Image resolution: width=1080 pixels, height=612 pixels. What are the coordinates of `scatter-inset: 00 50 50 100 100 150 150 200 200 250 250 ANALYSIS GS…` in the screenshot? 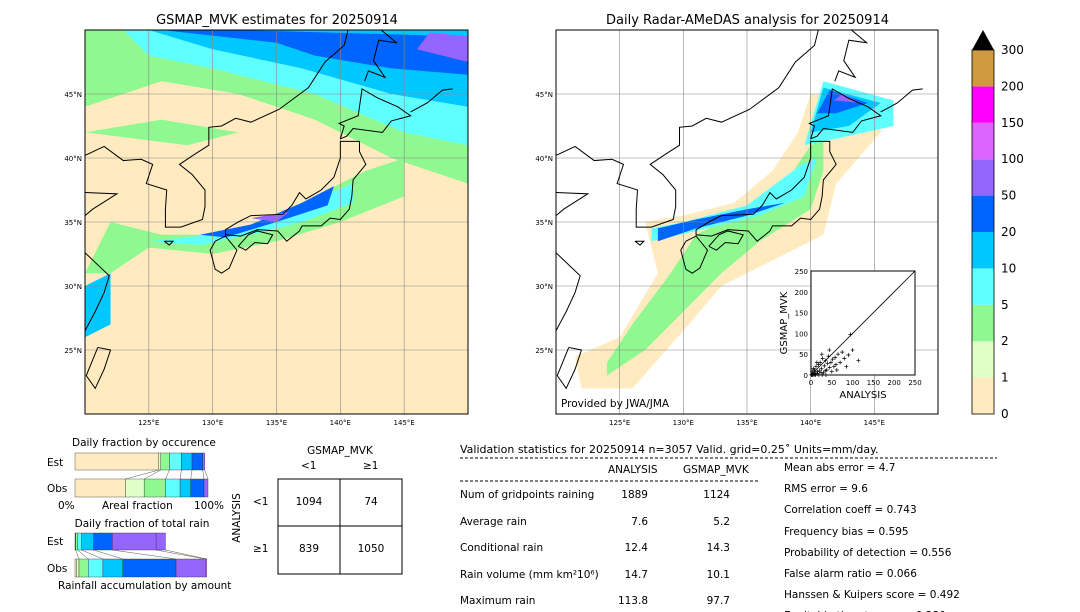 It's located at (850, 334).